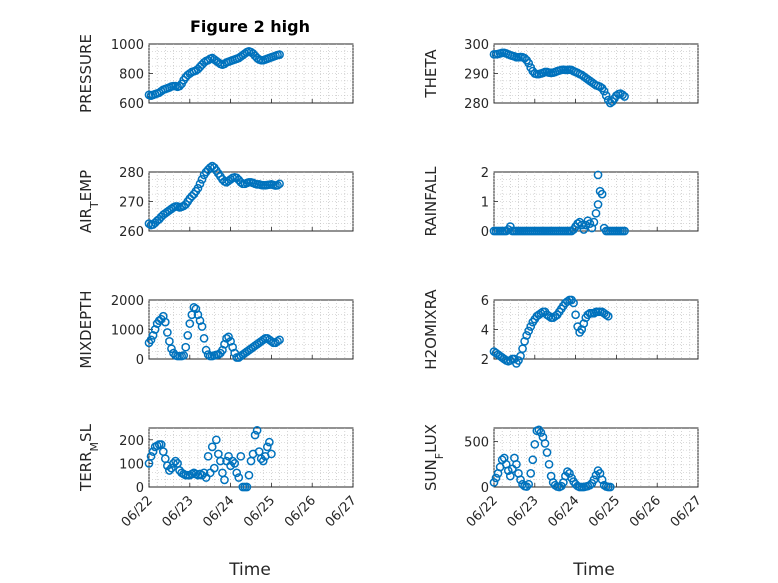 This screenshot has height=583, width=778. I want to click on y-tick-label: 1, so click(485, 203).